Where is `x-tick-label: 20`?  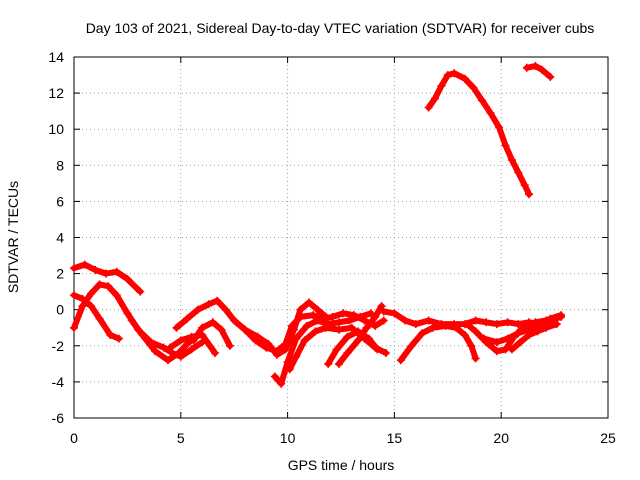 x-tick-label: 20 is located at coordinates (501, 438).